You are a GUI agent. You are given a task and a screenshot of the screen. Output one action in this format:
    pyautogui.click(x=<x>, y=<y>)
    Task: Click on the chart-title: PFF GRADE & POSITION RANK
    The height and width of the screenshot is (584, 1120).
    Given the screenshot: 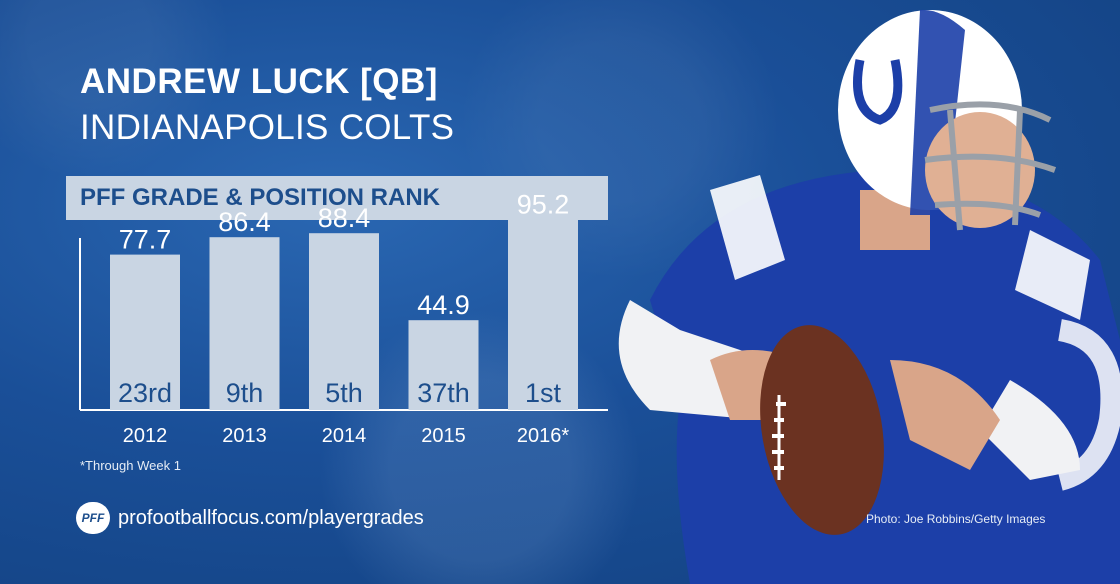 What is the action you would take?
    pyautogui.click(x=260, y=197)
    